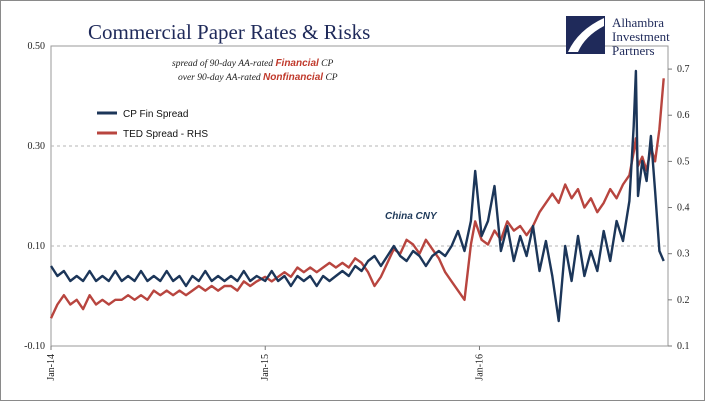 The width and height of the screenshot is (705, 401). I want to click on y-left-tick-label: 0.10, so click(37, 246).